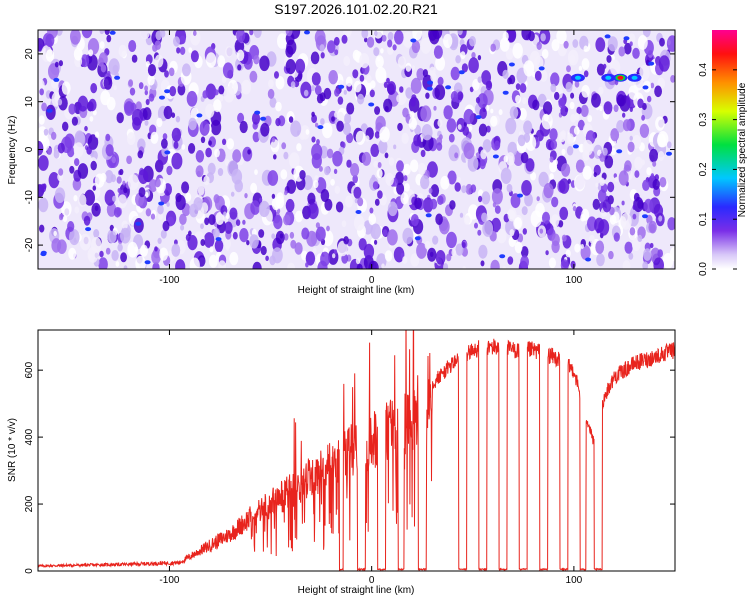 The height and width of the screenshot is (600, 750). What do you see at coordinates (574, 280) in the screenshot?
I see `x-tick-label: 100` at bounding box center [574, 280].